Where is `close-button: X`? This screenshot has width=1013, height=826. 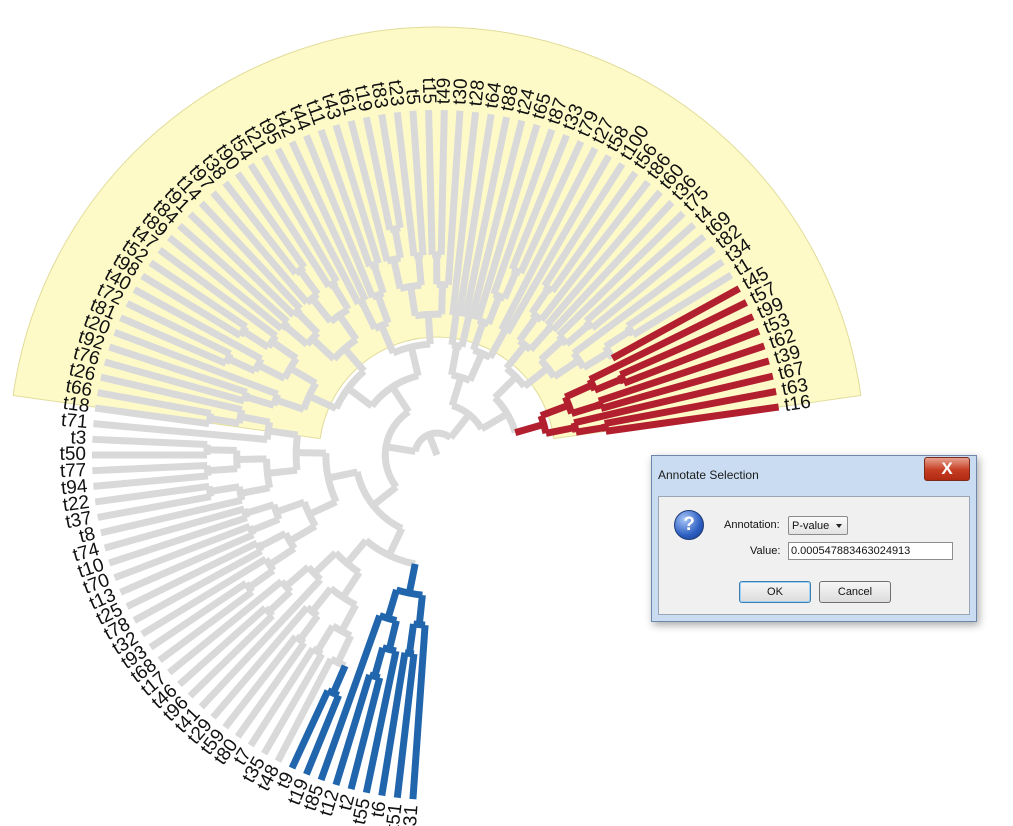
close-button: X is located at coordinates (947, 469).